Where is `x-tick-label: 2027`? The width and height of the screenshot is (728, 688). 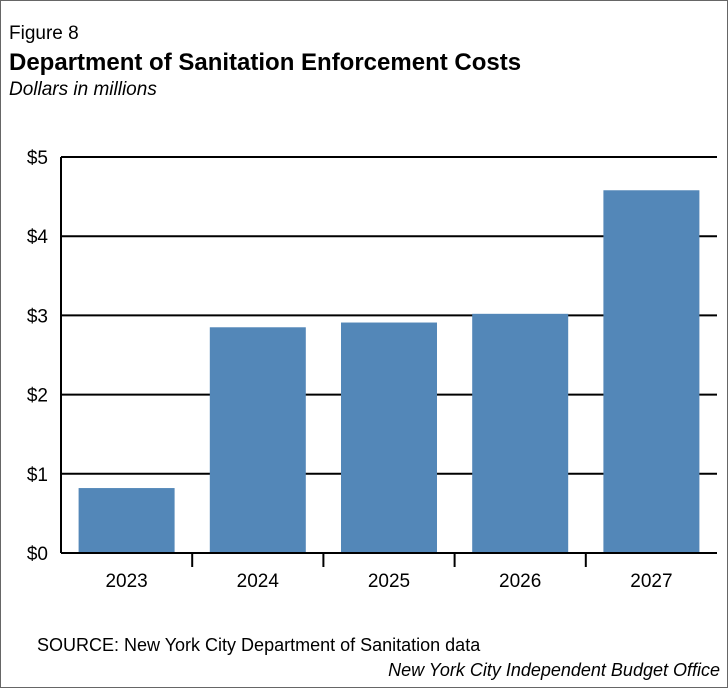
x-tick-label: 2027 is located at coordinates (651, 581).